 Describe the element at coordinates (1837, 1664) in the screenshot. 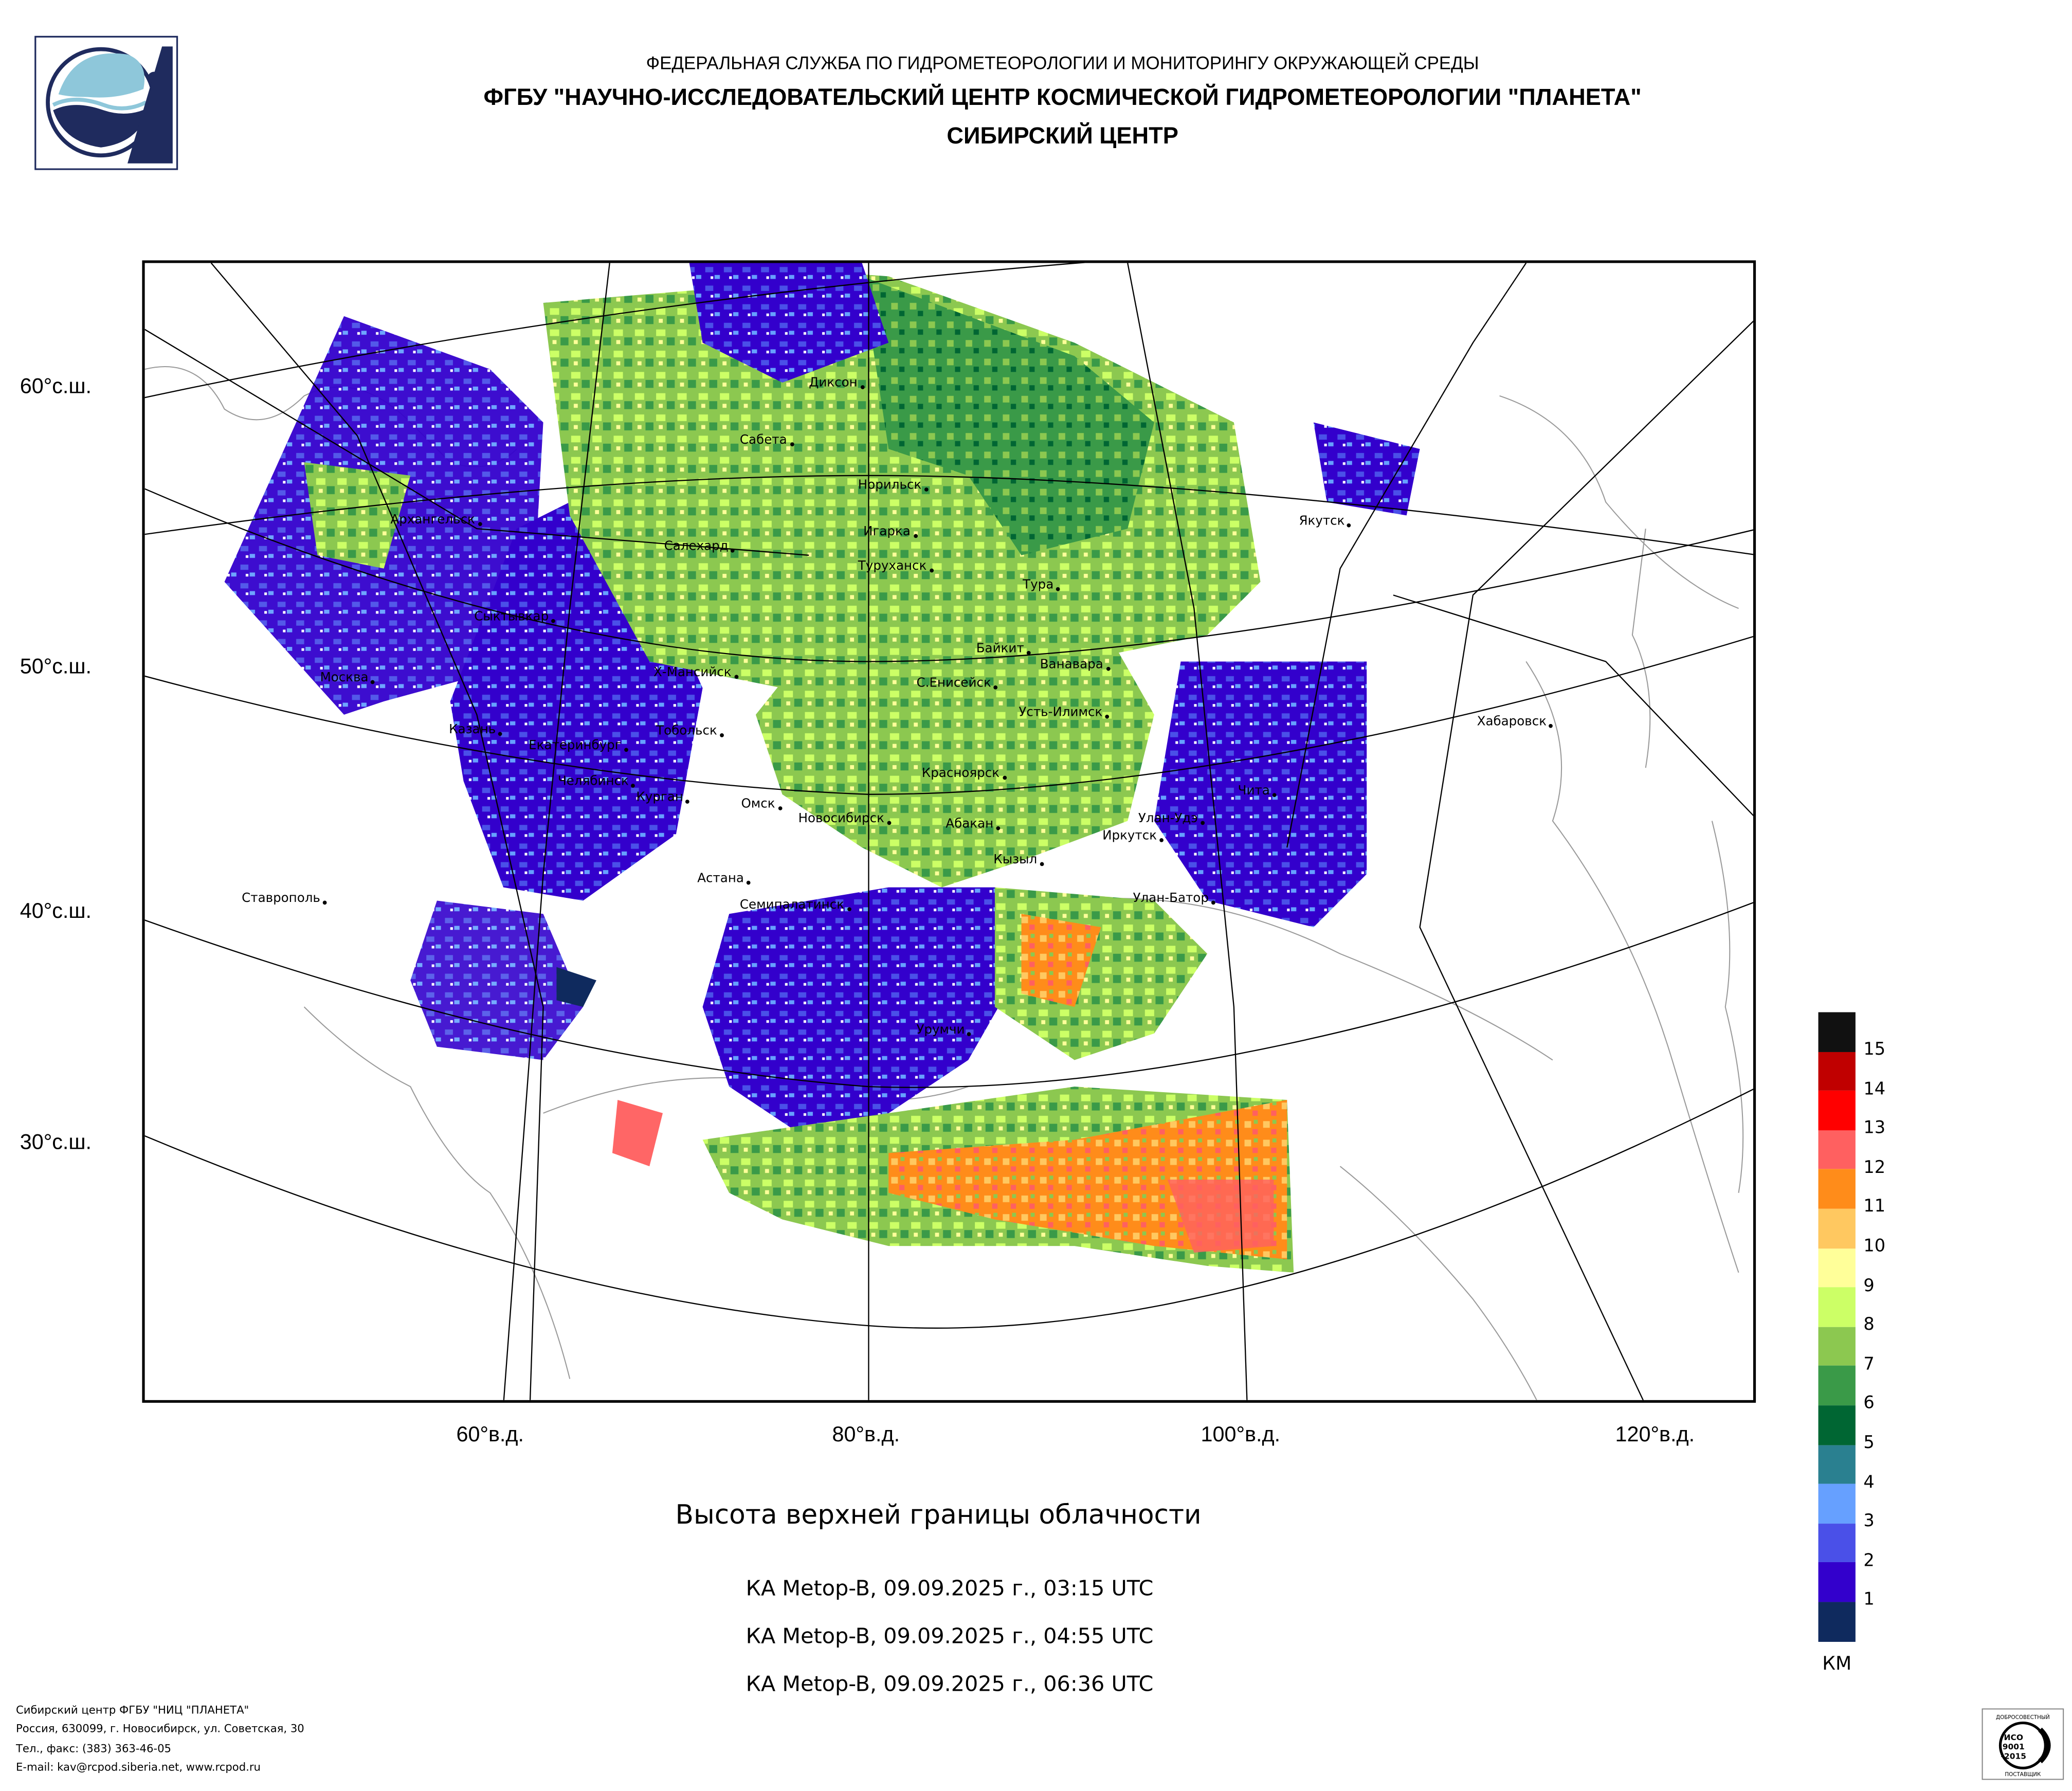

I see `legend-unit: КМ` at that location.